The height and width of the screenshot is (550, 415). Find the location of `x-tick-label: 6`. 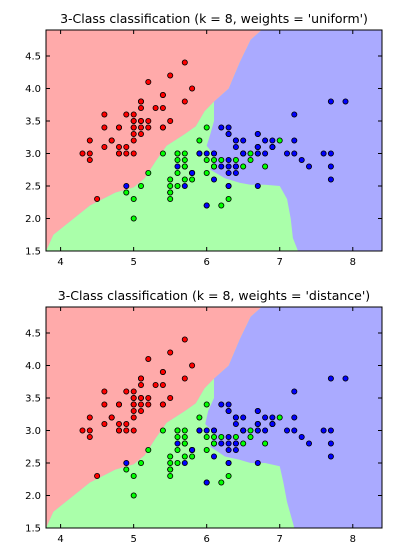

x-tick-label: 6 is located at coordinates (207, 539).